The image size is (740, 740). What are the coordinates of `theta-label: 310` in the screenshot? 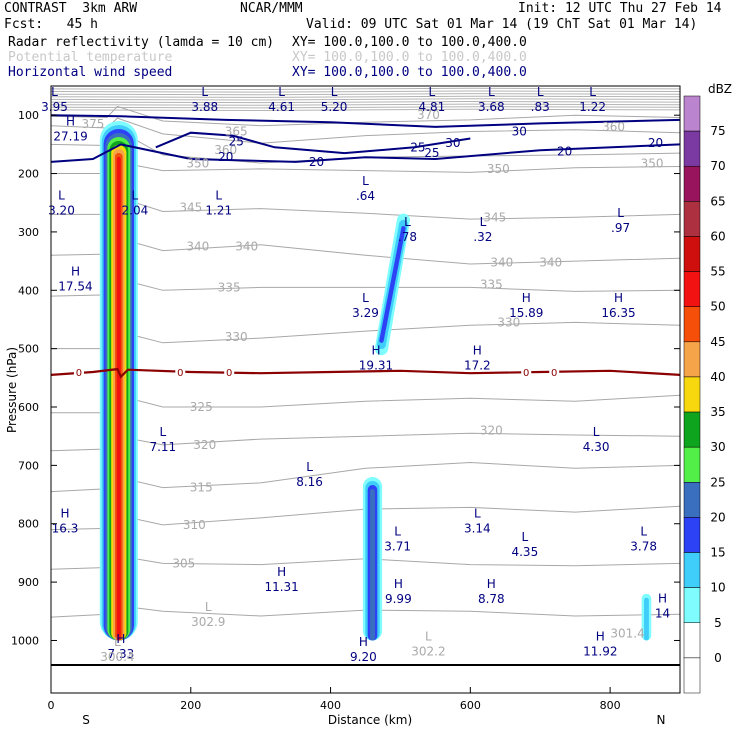 It's located at (194, 525).